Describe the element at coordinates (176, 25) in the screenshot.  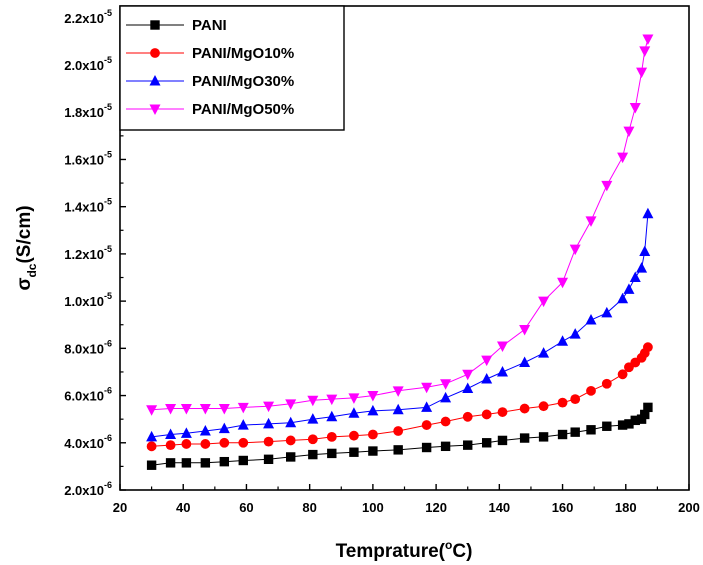
I see `legend-entry-0: PANI` at that location.